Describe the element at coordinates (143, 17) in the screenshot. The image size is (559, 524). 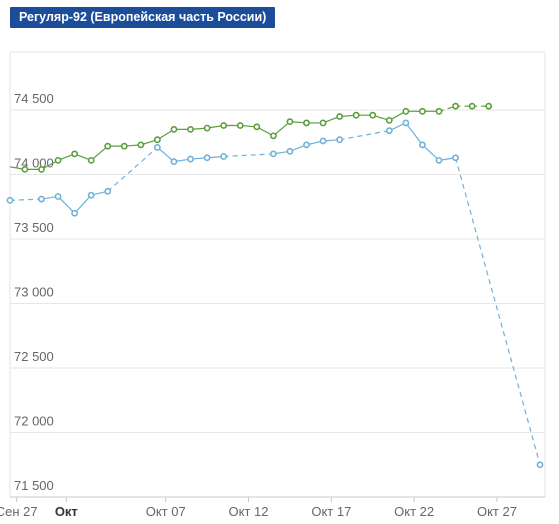
I see `chart-title: Регуляр-92 (Европейская часть России)` at that location.